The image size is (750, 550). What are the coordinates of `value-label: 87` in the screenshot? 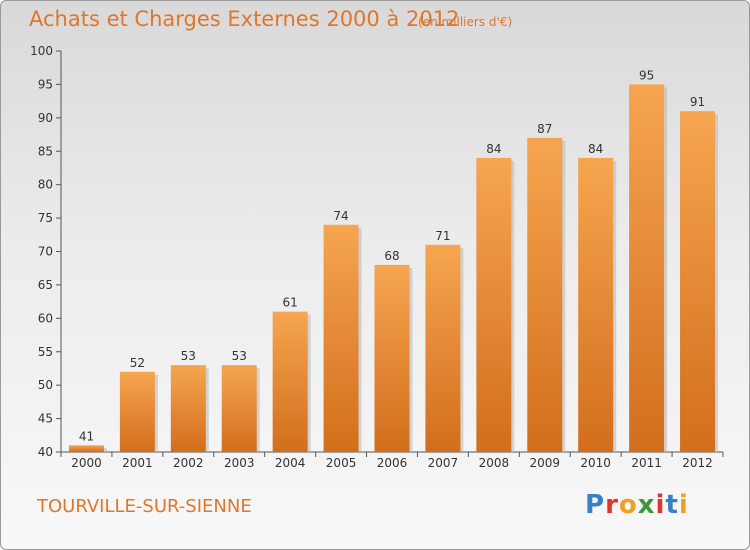 It's located at (544, 129).